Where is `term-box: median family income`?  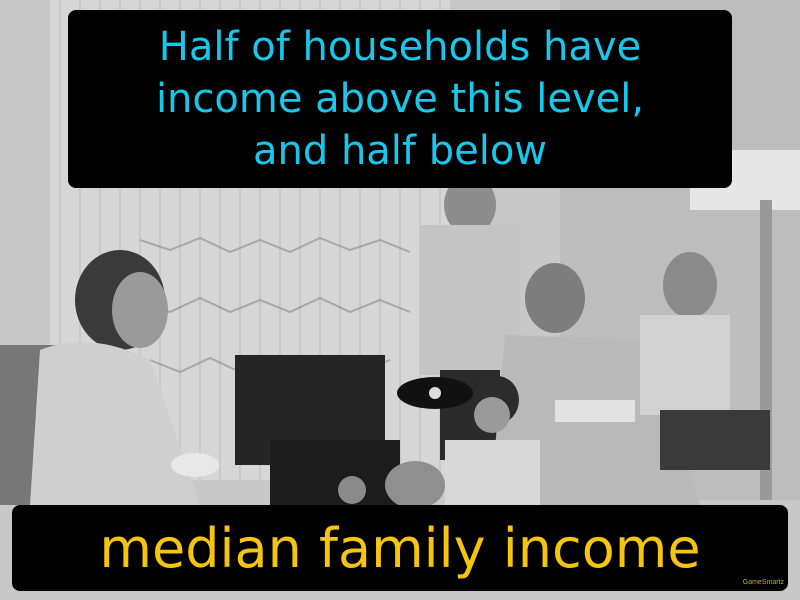
term-box: median family income is located at coordinates (400, 548).